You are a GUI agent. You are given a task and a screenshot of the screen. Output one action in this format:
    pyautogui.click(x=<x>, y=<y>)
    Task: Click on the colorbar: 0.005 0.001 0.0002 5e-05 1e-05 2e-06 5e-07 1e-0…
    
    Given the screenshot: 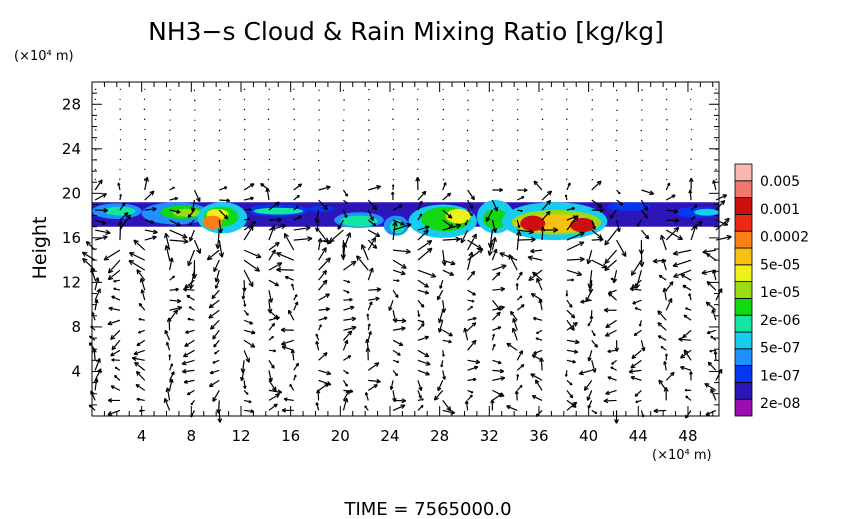 What is the action you would take?
    pyautogui.click(x=771, y=290)
    